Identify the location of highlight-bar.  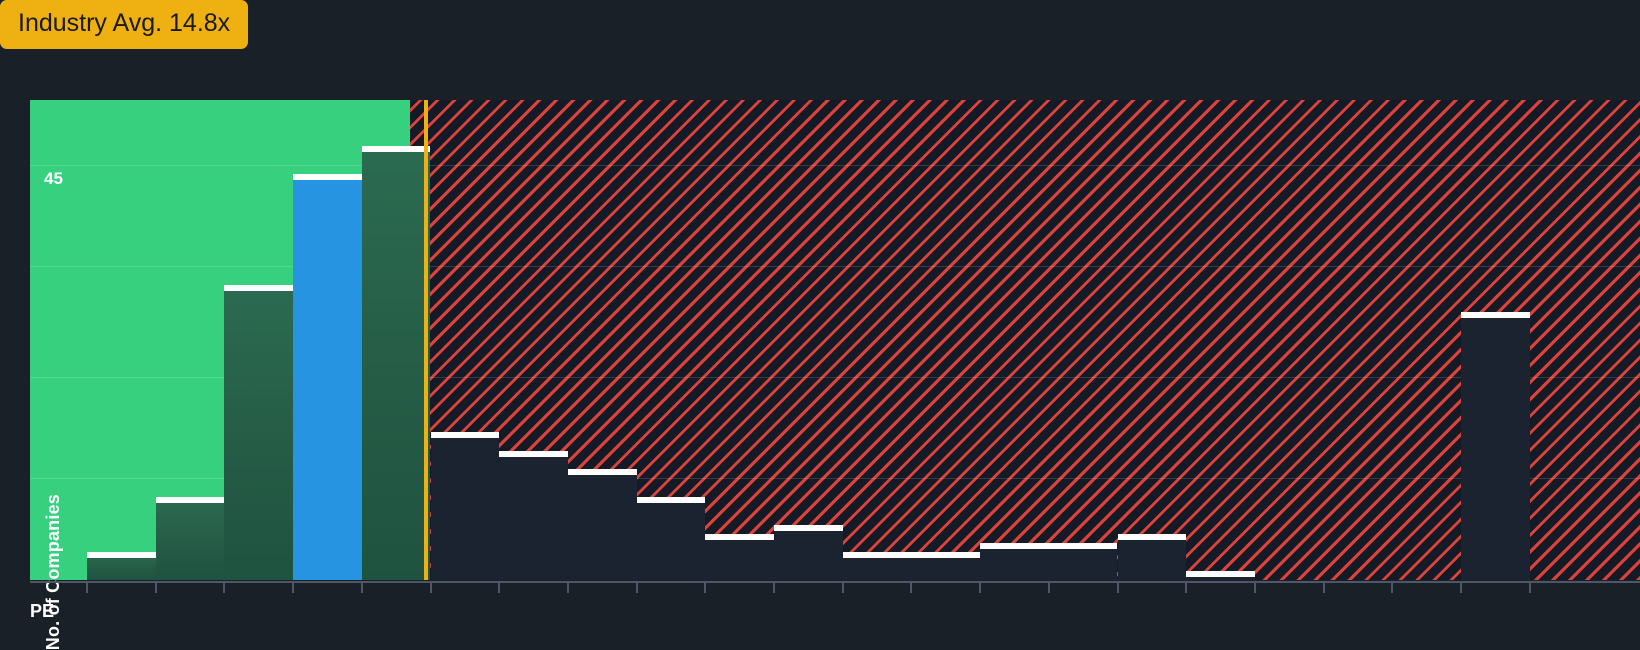
(327, 376).